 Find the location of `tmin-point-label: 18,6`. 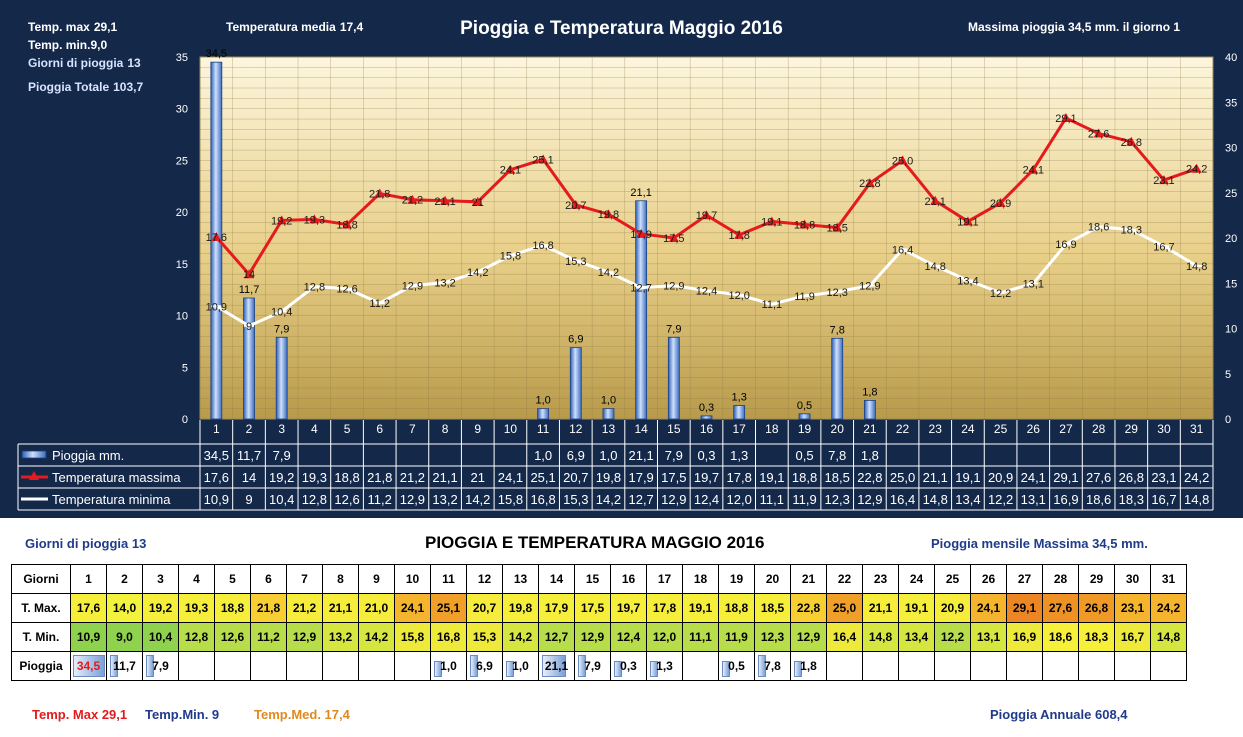

tmin-point-label: 18,6 is located at coordinates (1098, 228).